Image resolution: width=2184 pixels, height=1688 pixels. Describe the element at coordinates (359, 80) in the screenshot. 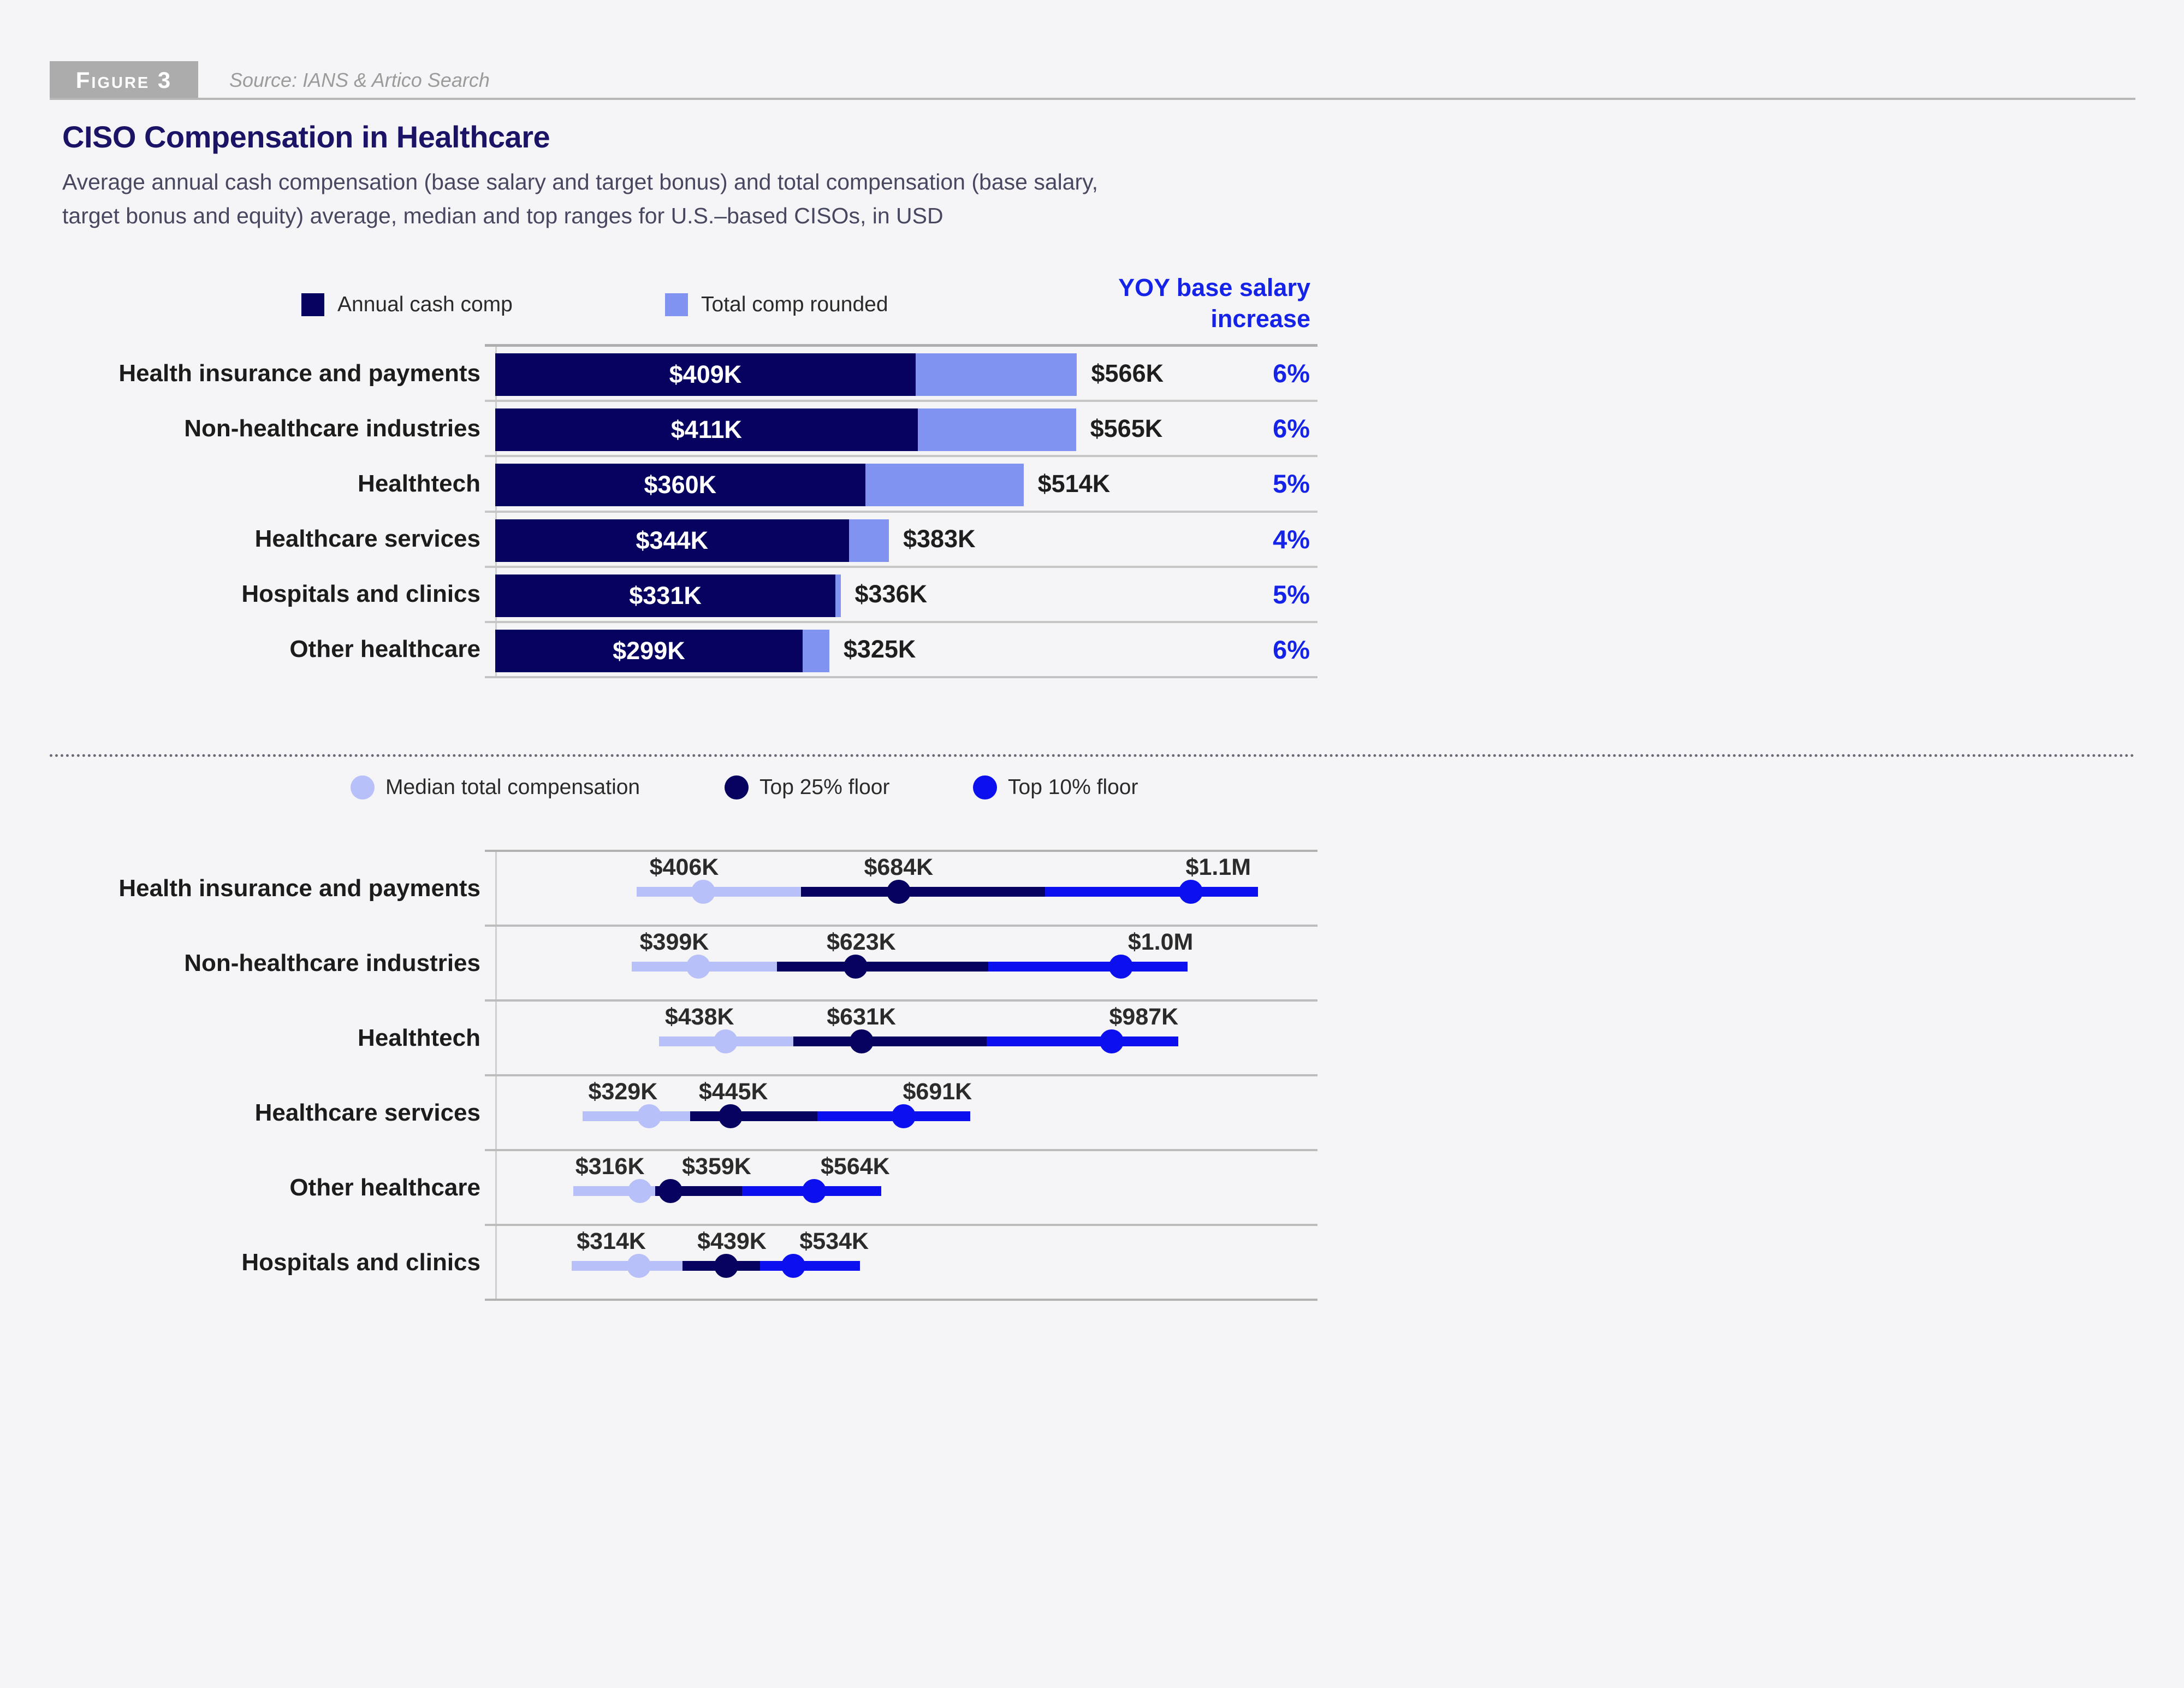

I see `source-note: Source: IANS & Artico Search` at that location.